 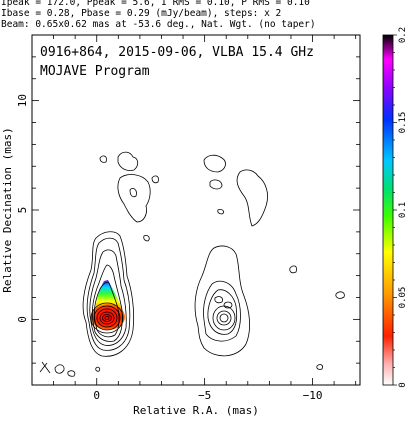 What do you see at coordinates (403, 35) in the screenshot?
I see `colorbar-tick-label: 0.2` at bounding box center [403, 35].